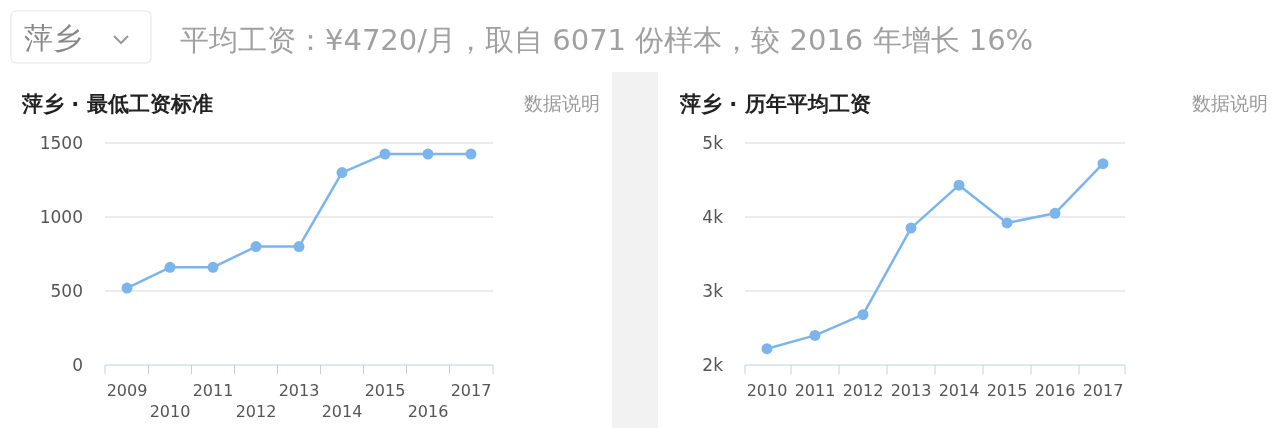 The height and width of the screenshot is (428, 1280). I want to click on x-tick-label: 2009, so click(127, 390).